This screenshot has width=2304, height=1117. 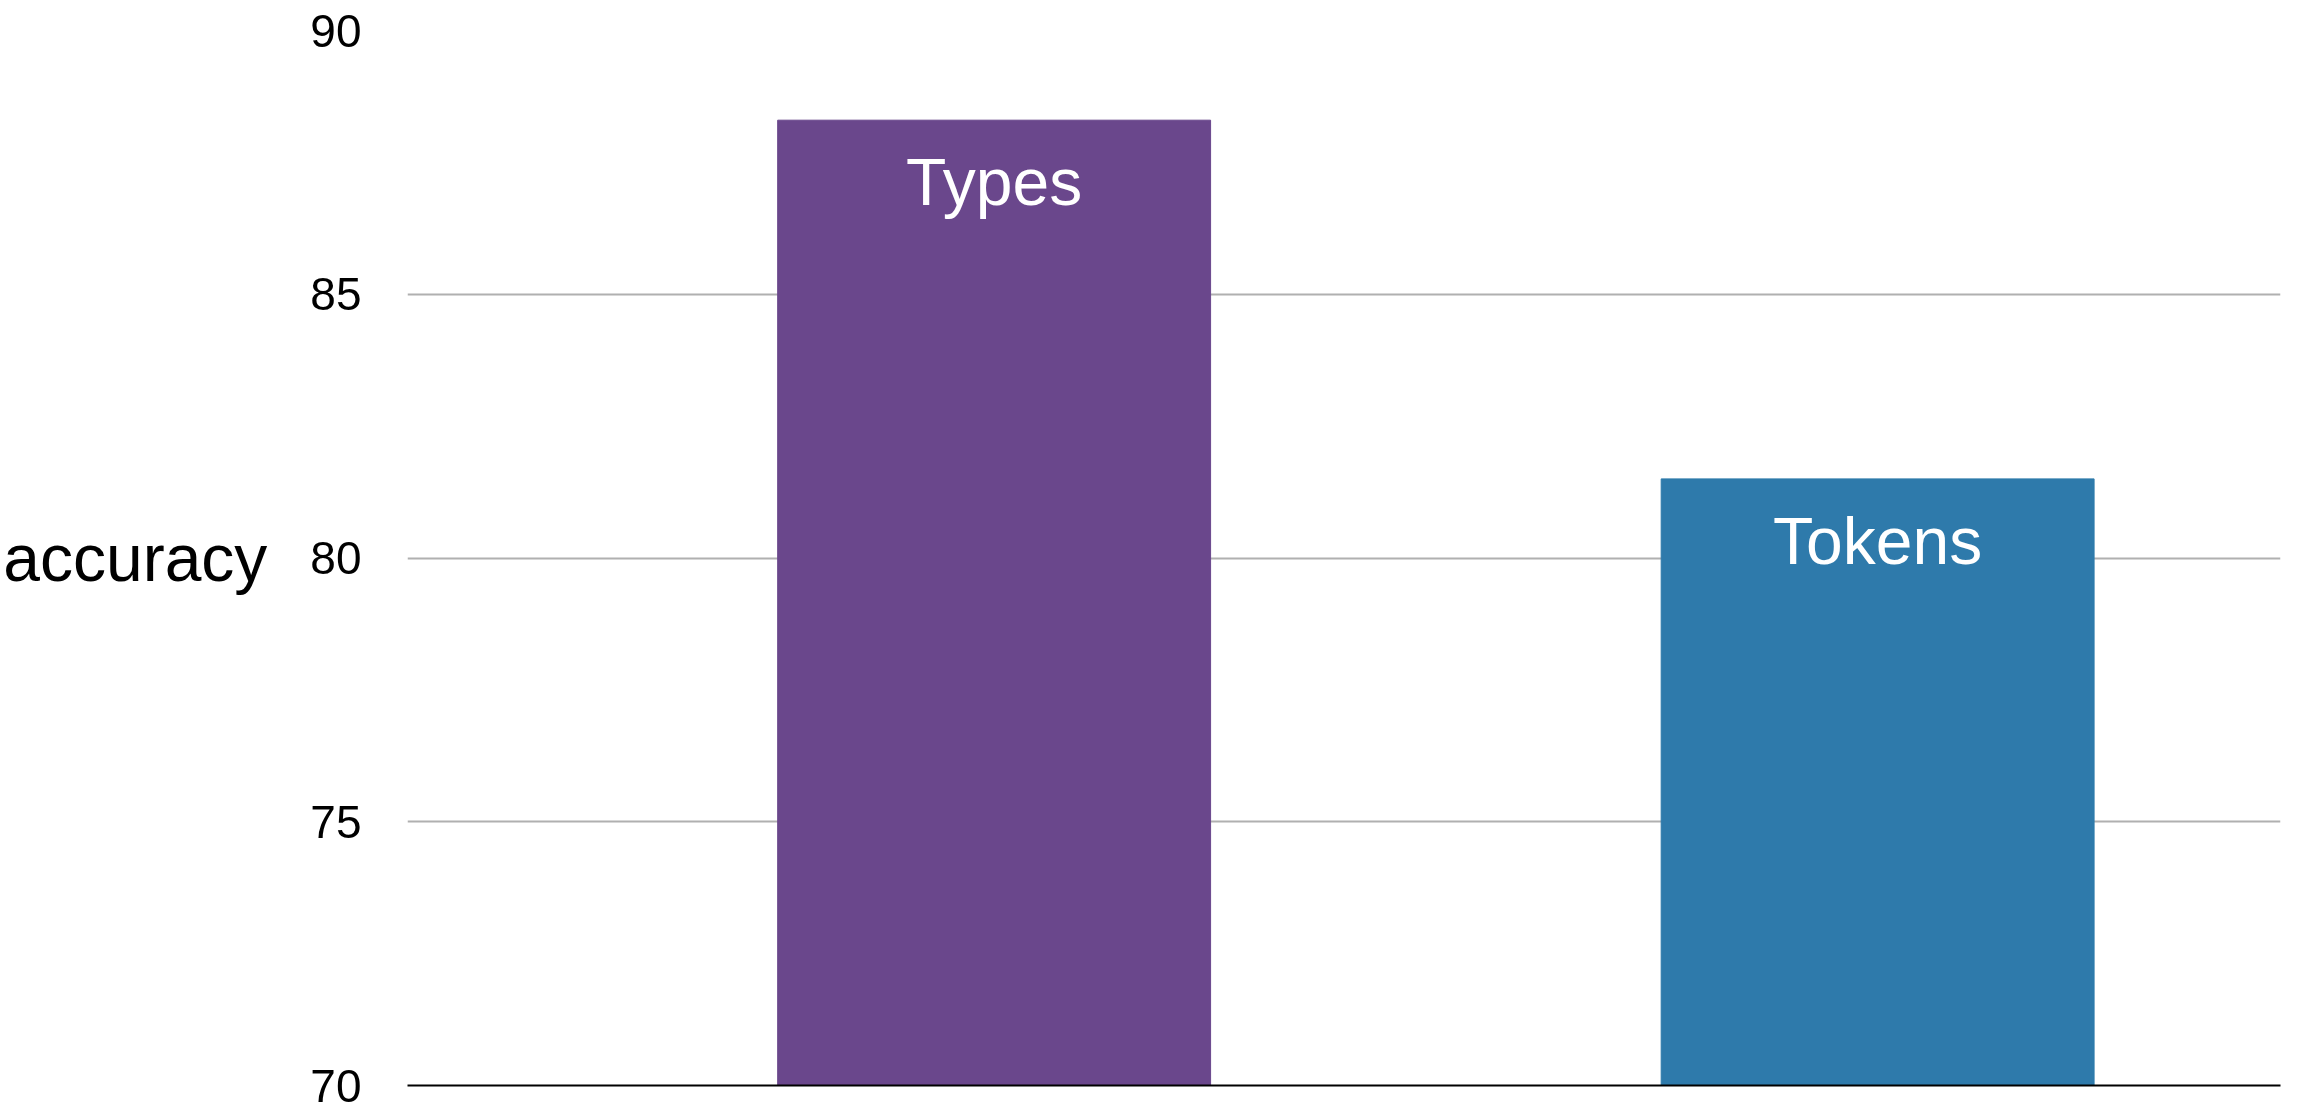 What do you see at coordinates (336, 294) in the screenshot?
I see `y-tick-label: 85` at bounding box center [336, 294].